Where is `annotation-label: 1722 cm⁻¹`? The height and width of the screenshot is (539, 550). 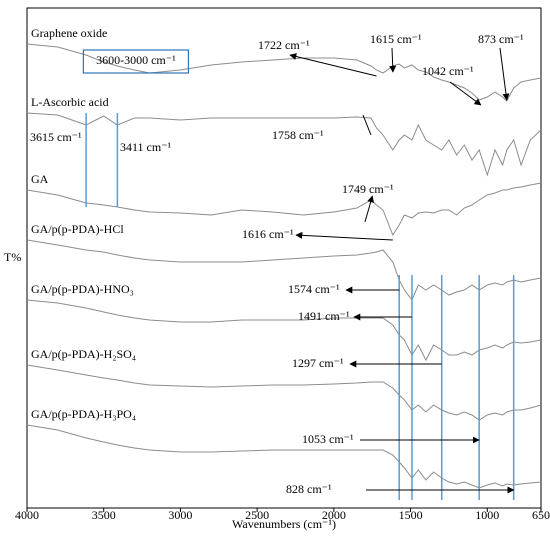
annotation-label: 1722 cm⁻¹ is located at coordinates (284, 45).